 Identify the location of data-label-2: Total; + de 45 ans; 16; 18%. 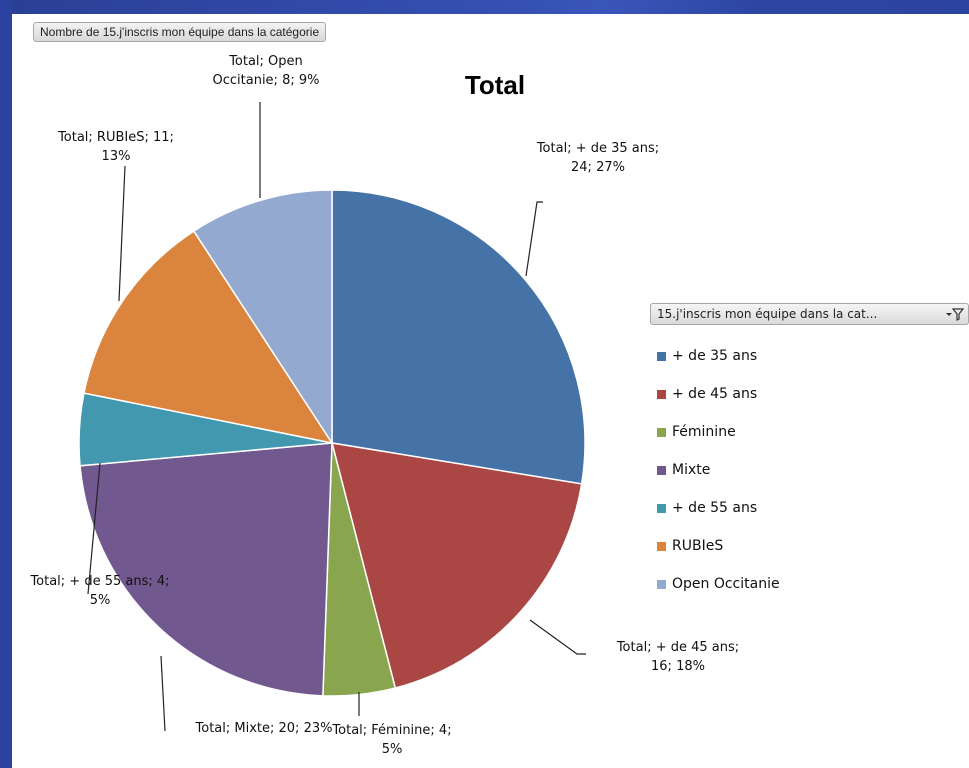
(678, 657).